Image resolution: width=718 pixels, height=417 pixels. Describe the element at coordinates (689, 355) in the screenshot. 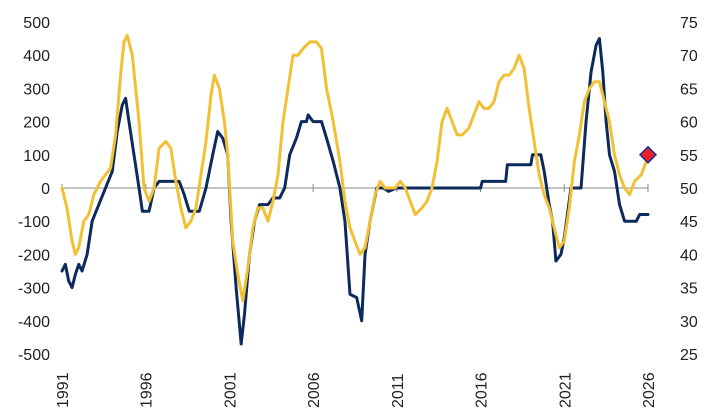

I see `right-tick-label: 25` at that location.